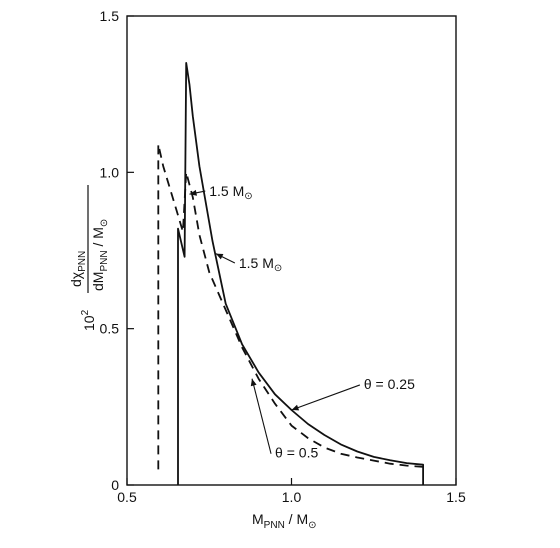 Image resolution: width=560 pixels, height=548 pixels. I want to click on annotation-theta-05: θ = 0.5, so click(296, 453).